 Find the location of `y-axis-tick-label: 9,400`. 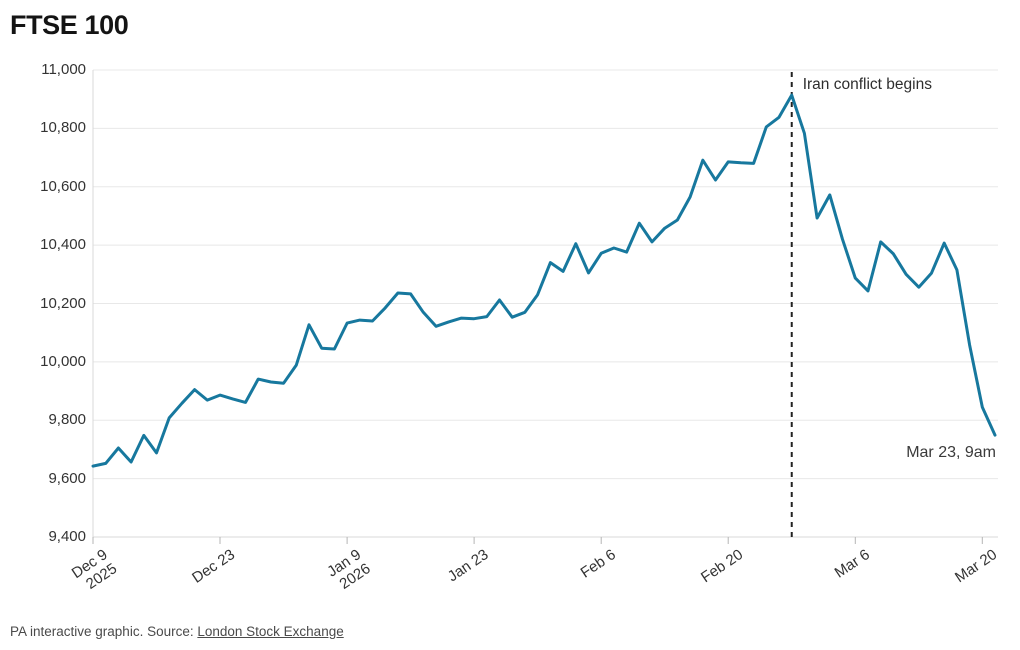

y-axis-tick-label: 9,400 is located at coordinates (67, 536).